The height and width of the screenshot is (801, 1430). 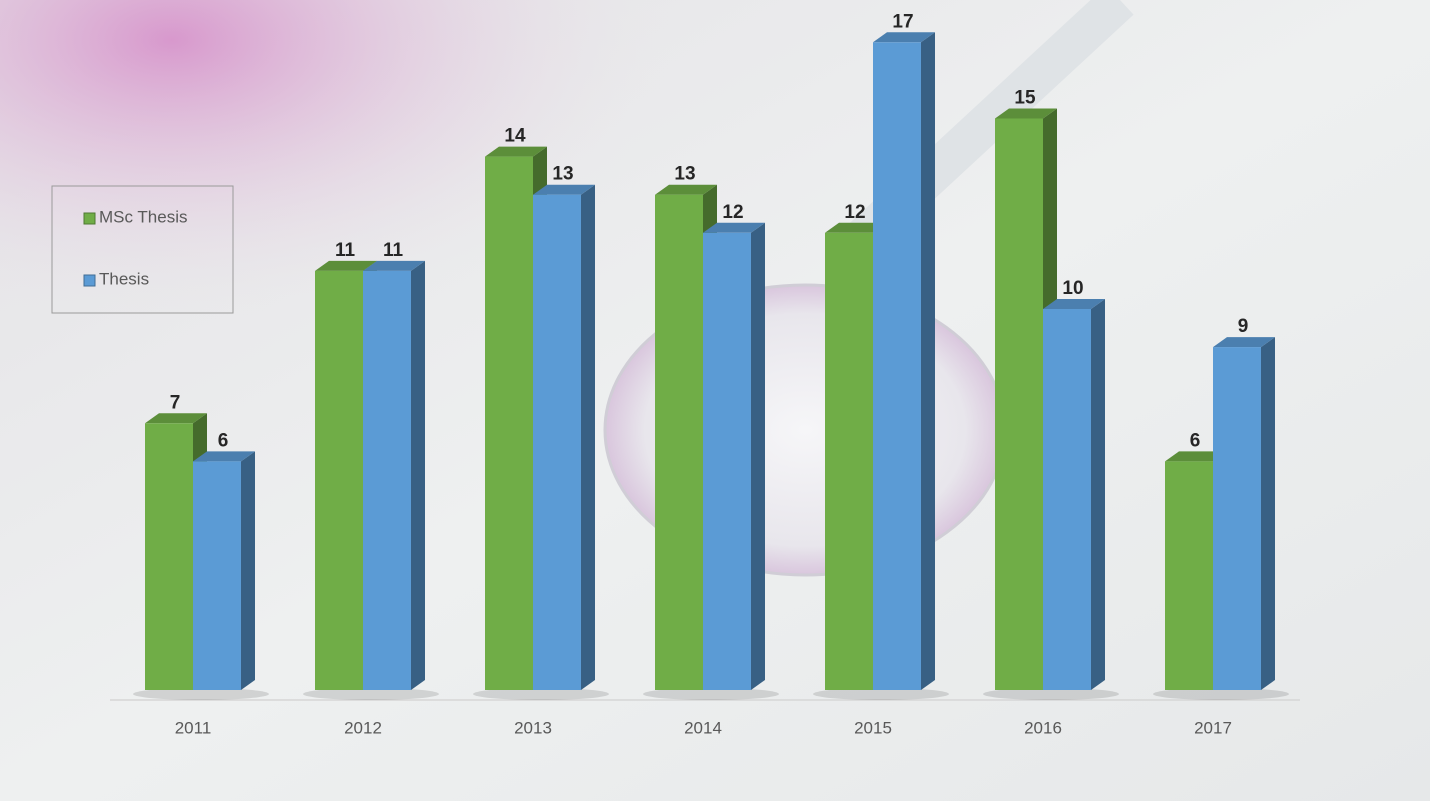 I want to click on data-label: 9, so click(x=1243, y=326).